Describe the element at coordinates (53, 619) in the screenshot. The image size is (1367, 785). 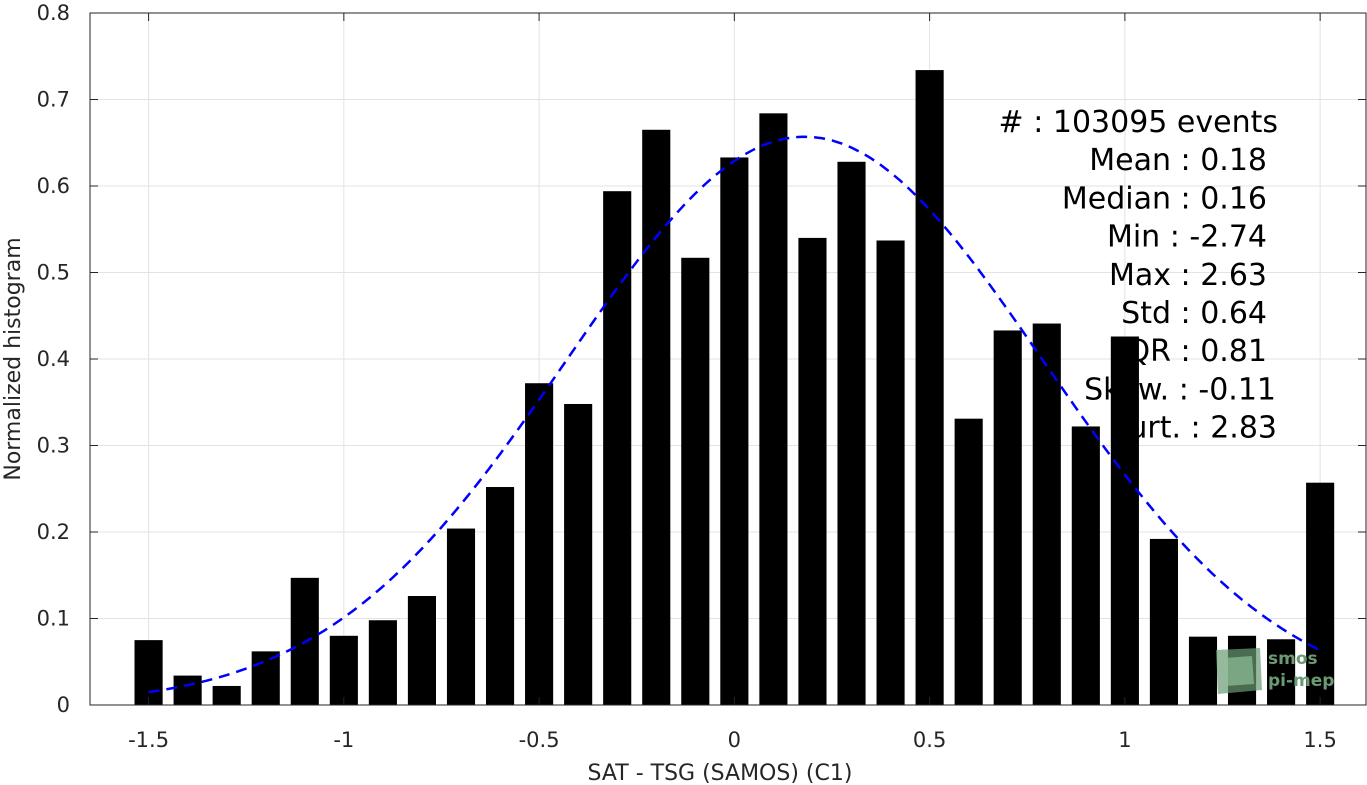
I see `y-tick-label: 0.1` at that location.